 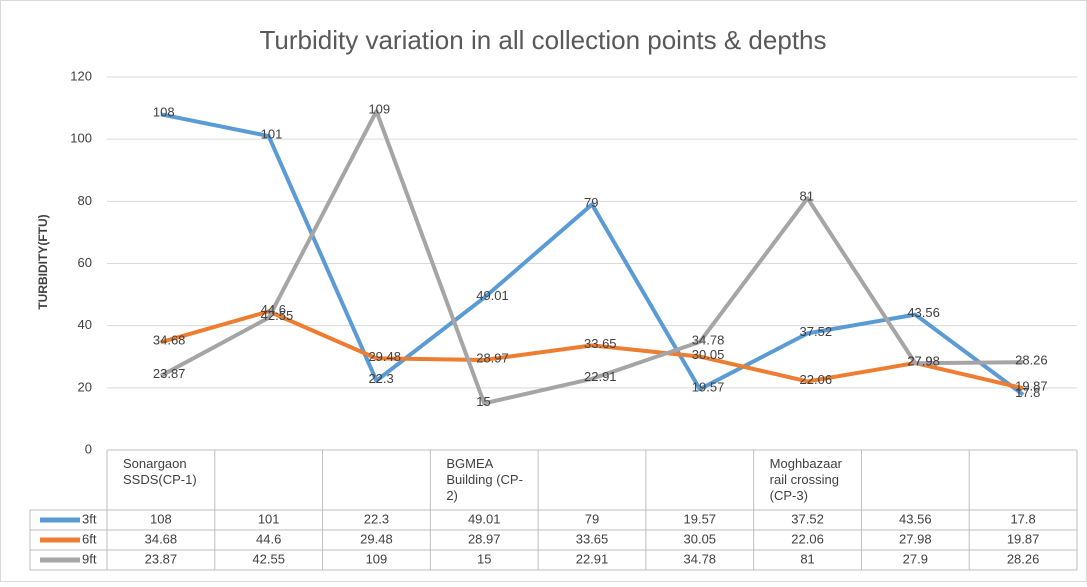 I want to click on data-label: 108, so click(x=164, y=112).